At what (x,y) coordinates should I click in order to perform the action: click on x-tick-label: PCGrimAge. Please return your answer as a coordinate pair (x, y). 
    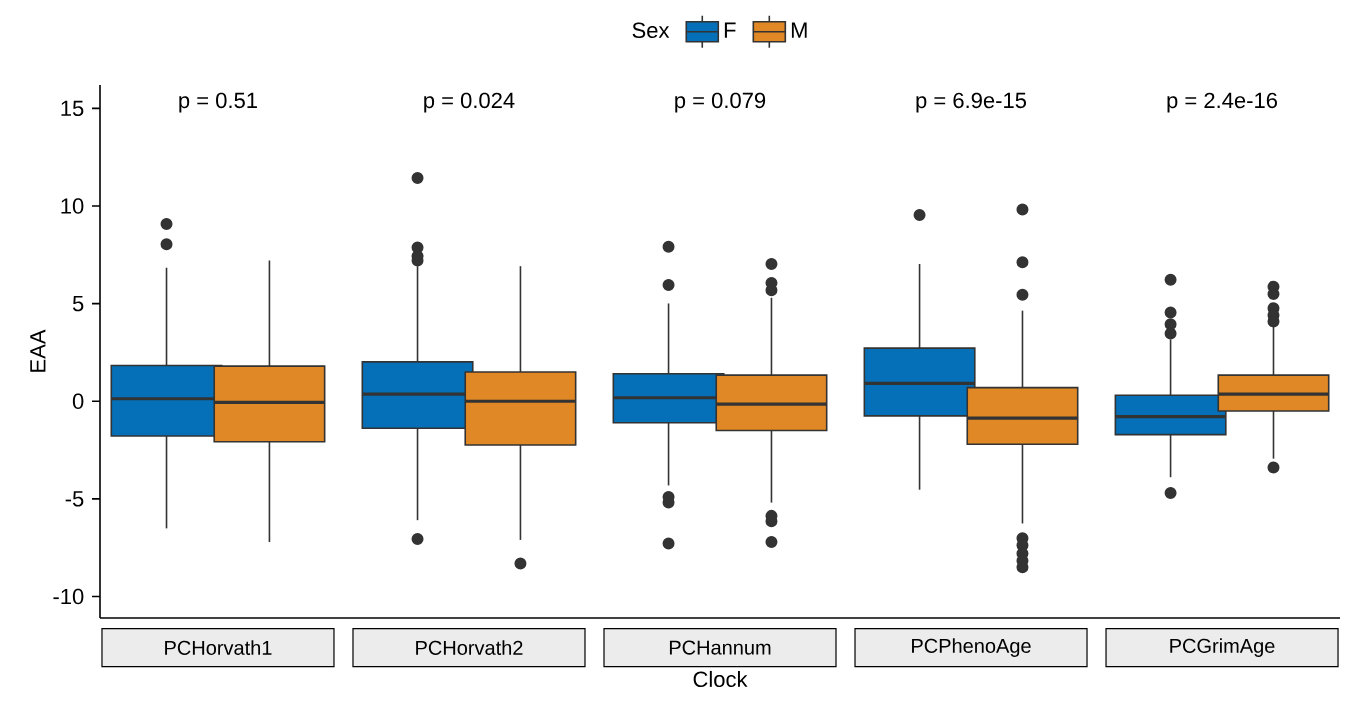
    Looking at the image, I should click on (1222, 647).